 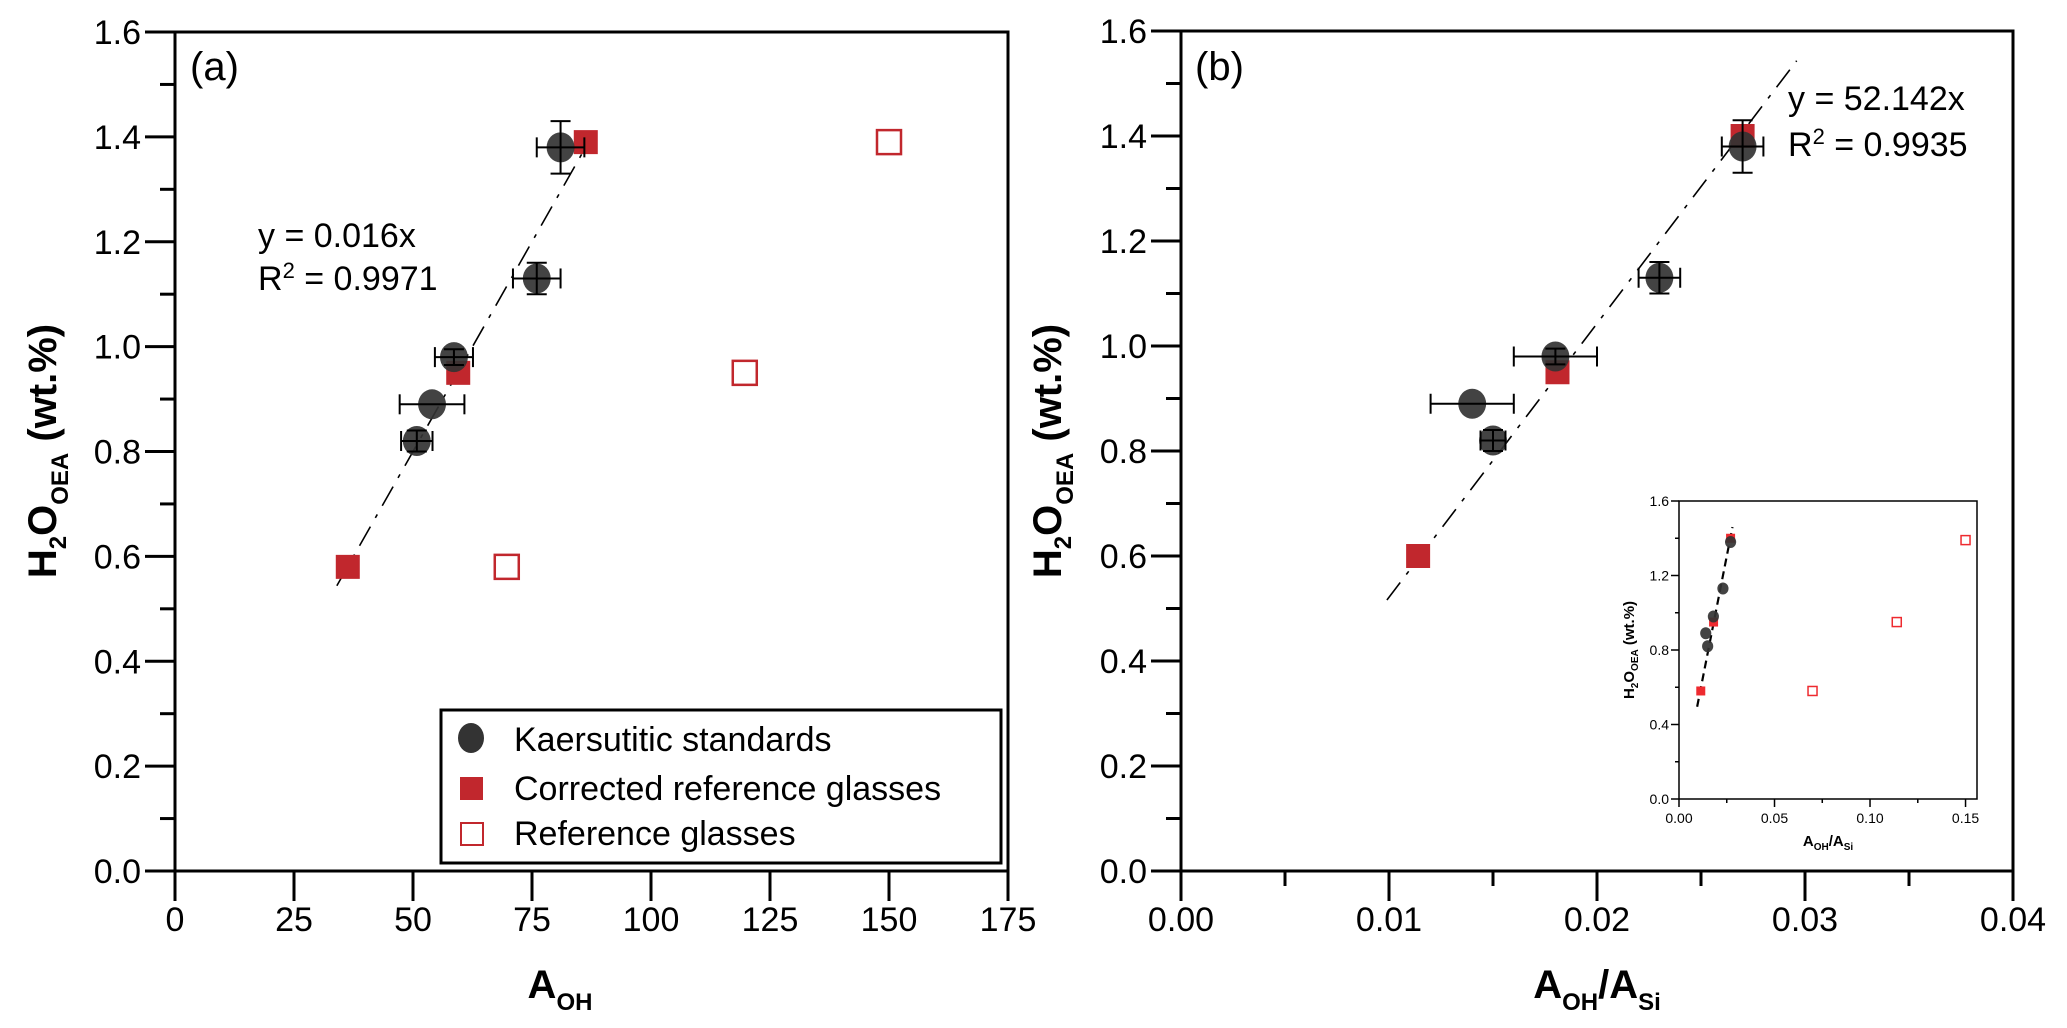 What do you see at coordinates (1869, 818) in the screenshot?
I see `x-tick-label: 0.10` at bounding box center [1869, 818].